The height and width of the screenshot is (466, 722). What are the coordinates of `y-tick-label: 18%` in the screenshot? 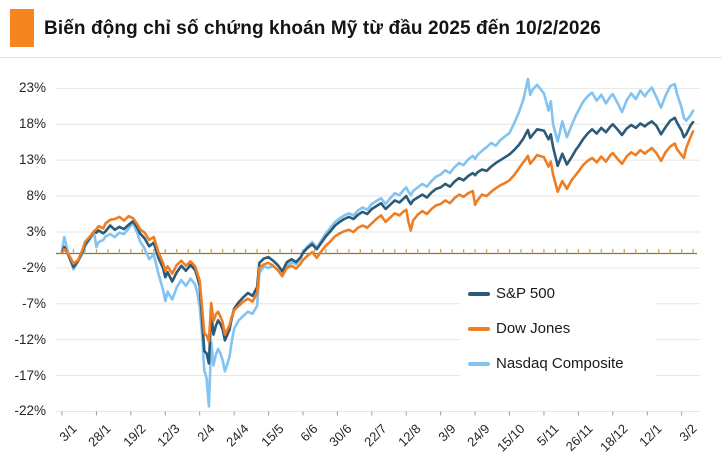 It's located at (32, 124).